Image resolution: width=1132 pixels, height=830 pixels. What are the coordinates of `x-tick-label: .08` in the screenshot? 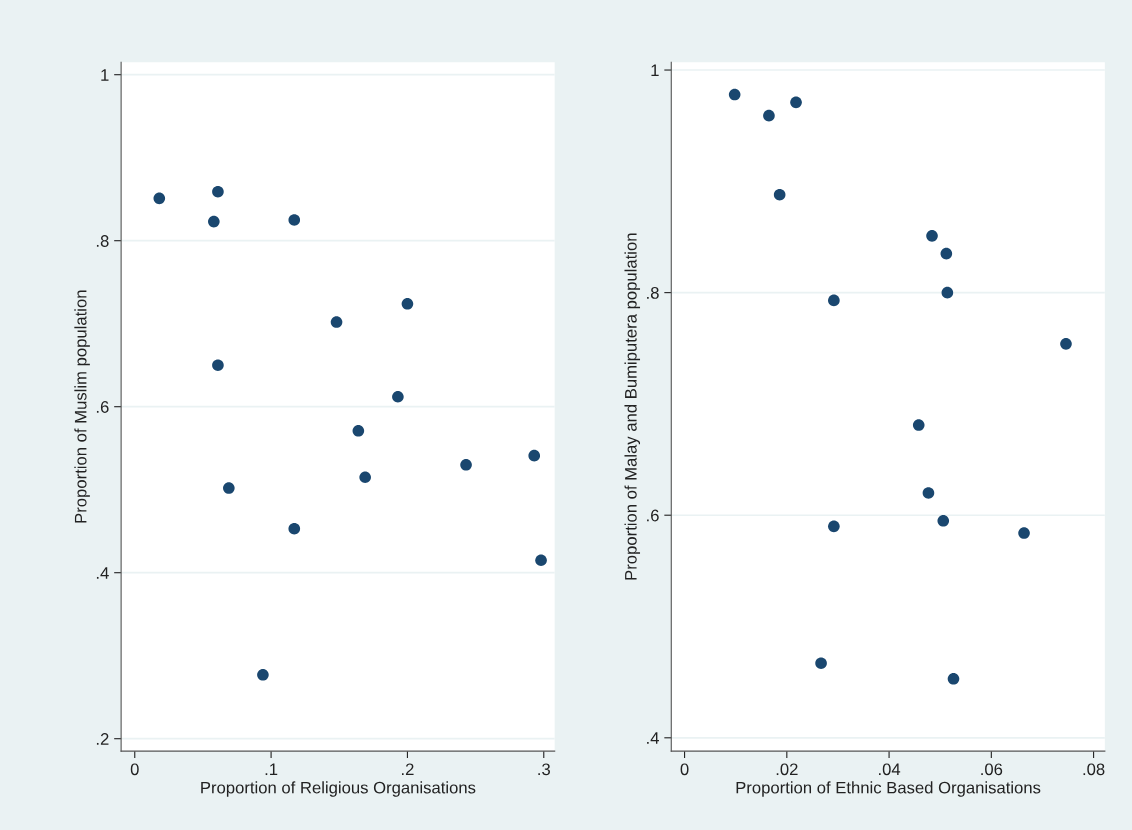 It's located at (1094, 769).